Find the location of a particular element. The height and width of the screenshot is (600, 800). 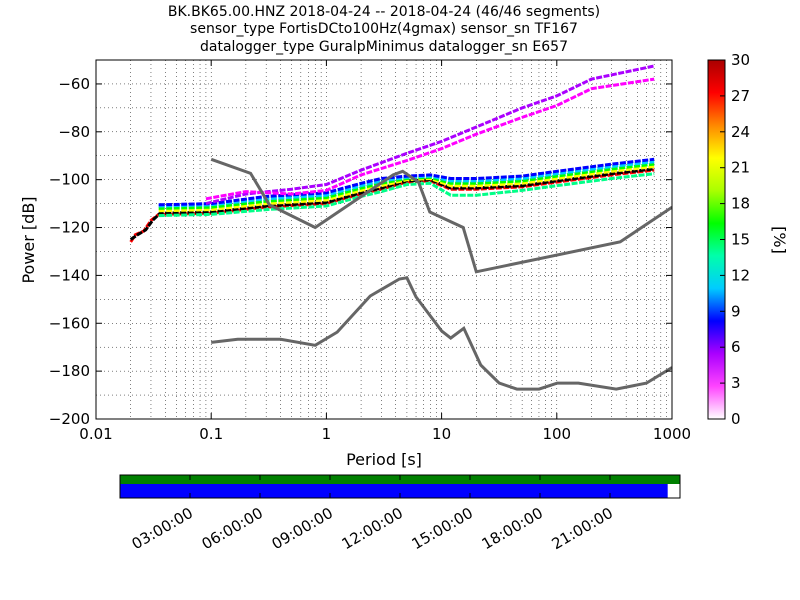

colorbar-tick-label: 9 is located at coordinates (736, 311).